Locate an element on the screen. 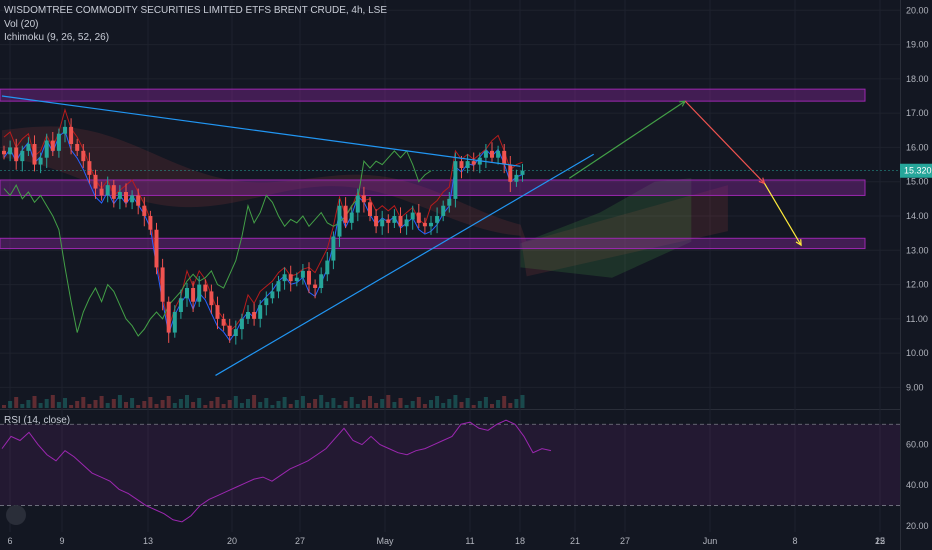 The image size is (932, 550). rsi-legend: RSI (14, close) is located at coordinates (37, 420).